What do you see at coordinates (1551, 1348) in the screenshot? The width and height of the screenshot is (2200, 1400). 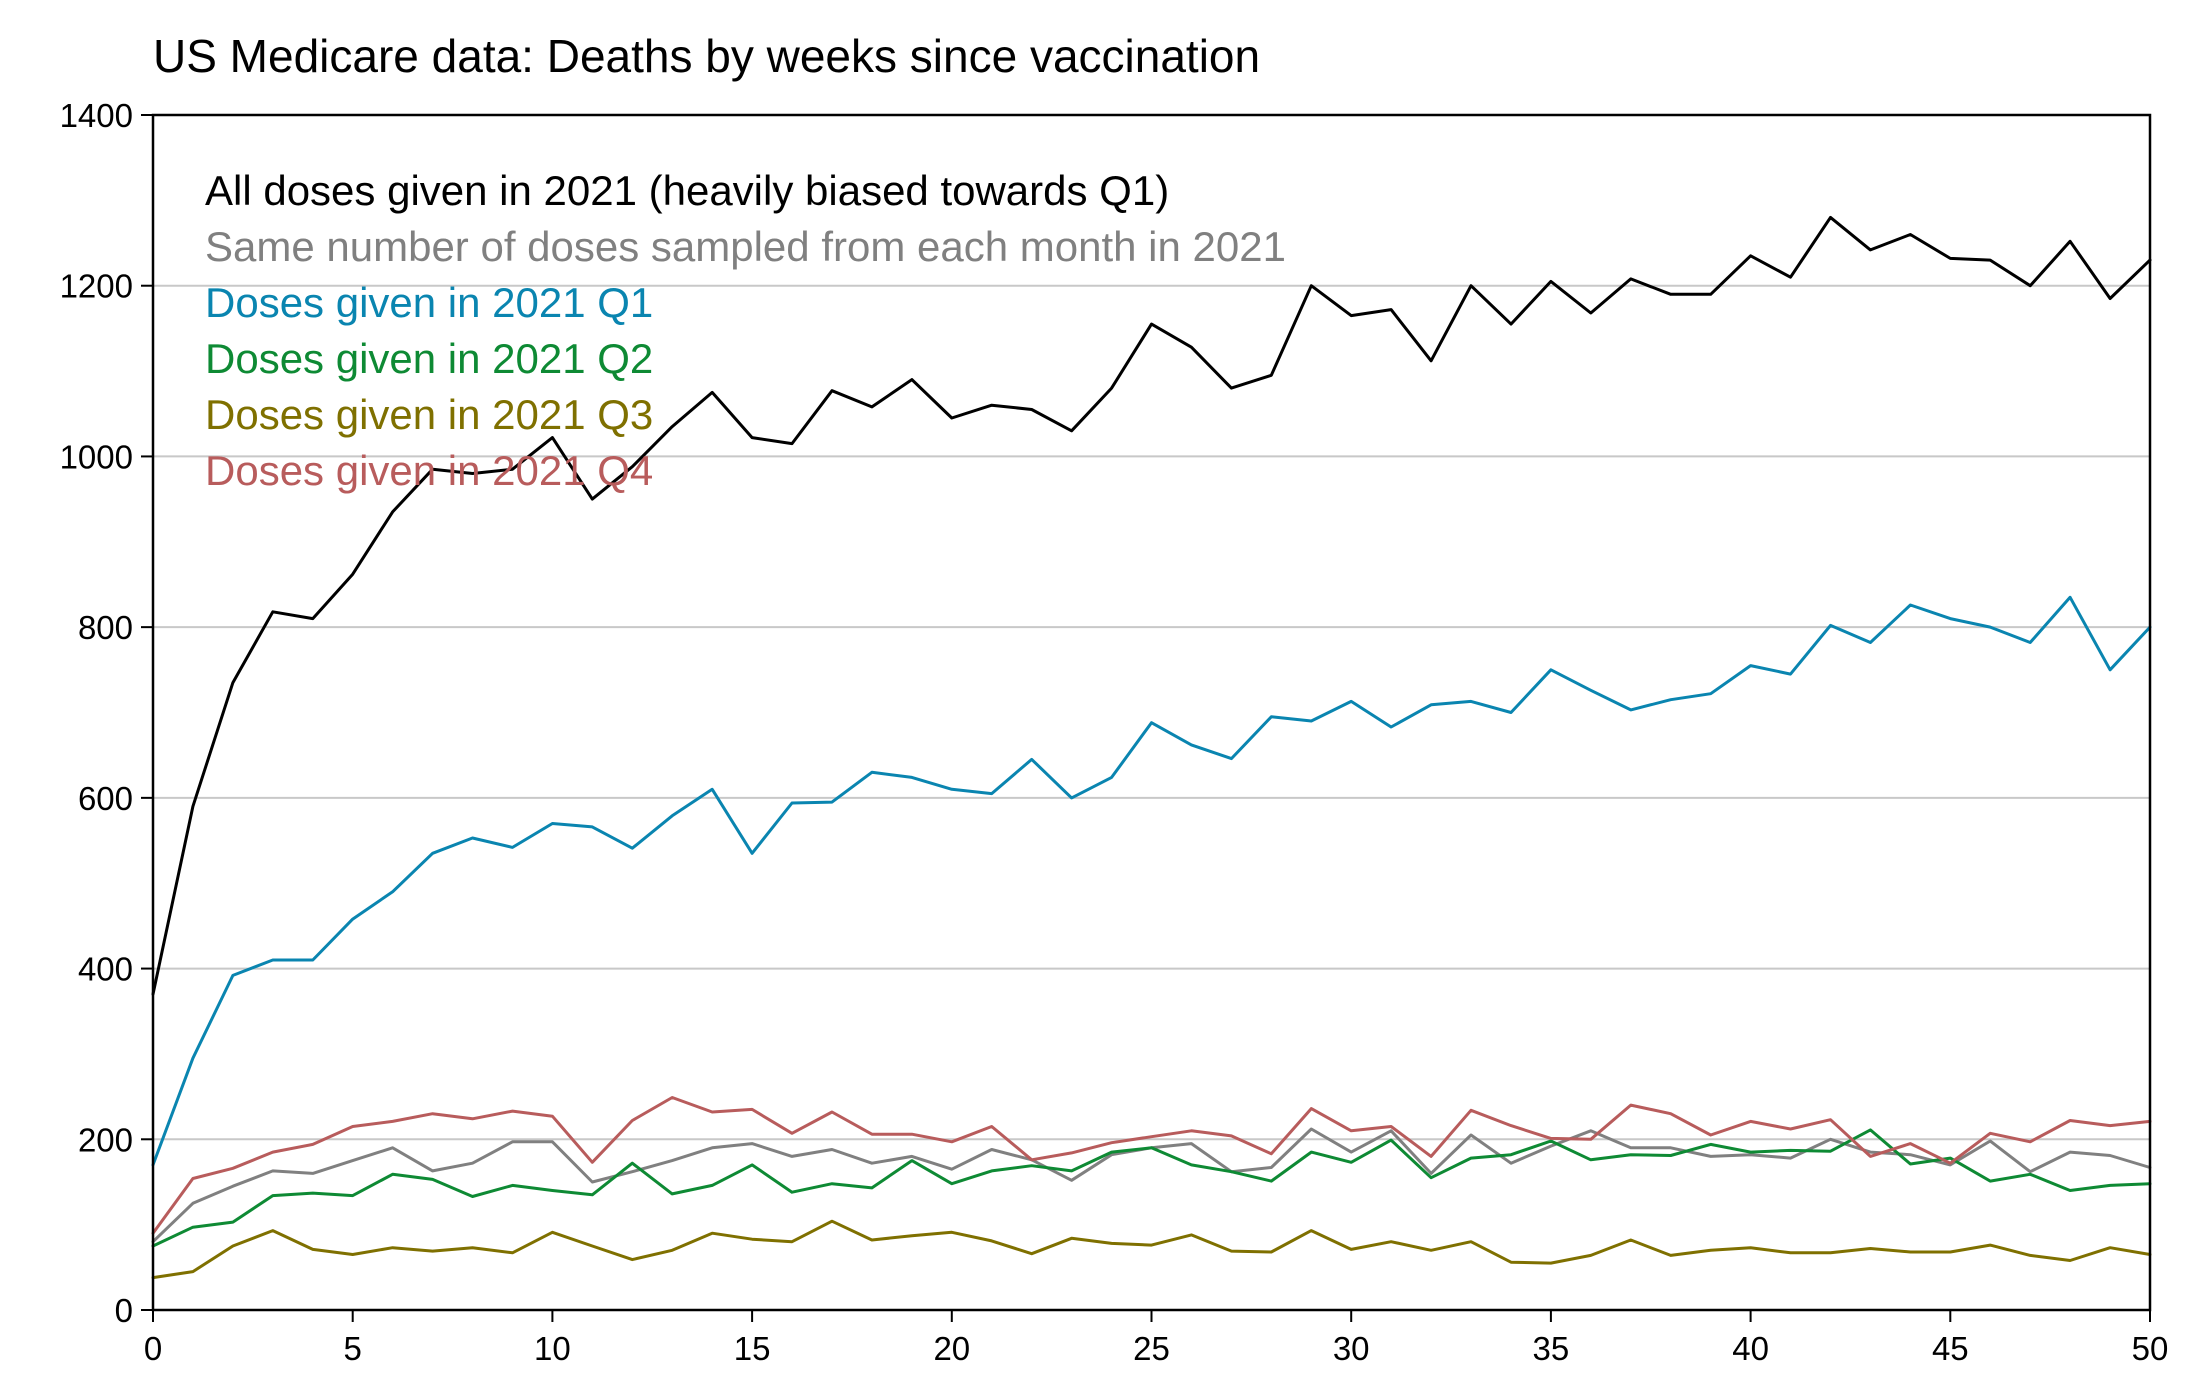 I see `x-tick-label: 35` at bounding box center [1551, 1348].